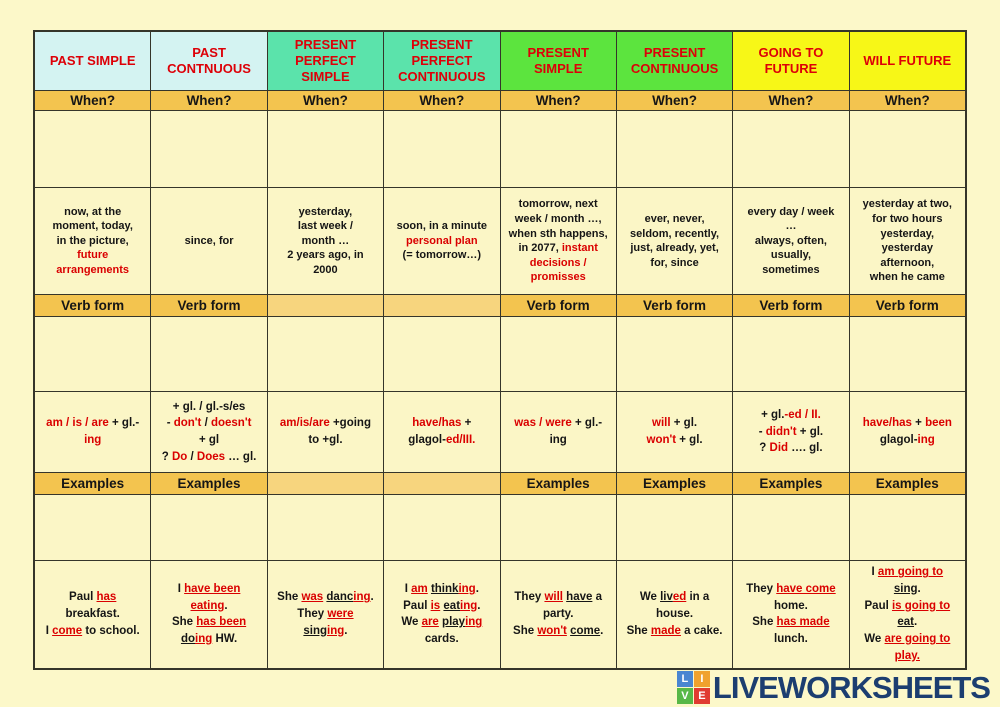  Describe the element at coordinates (790, 354) in the screenshot. I see `answer-cell-going-to-future-verbform` at that location.